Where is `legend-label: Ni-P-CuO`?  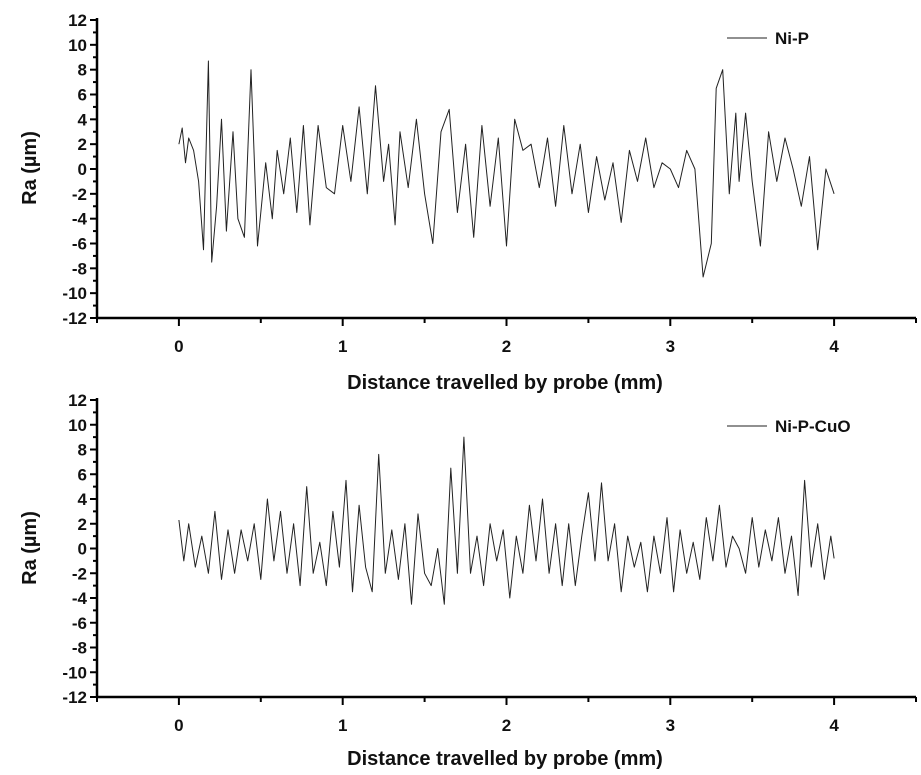
legend-label: Ni-P-CuO is located at coordinates (813, 426).